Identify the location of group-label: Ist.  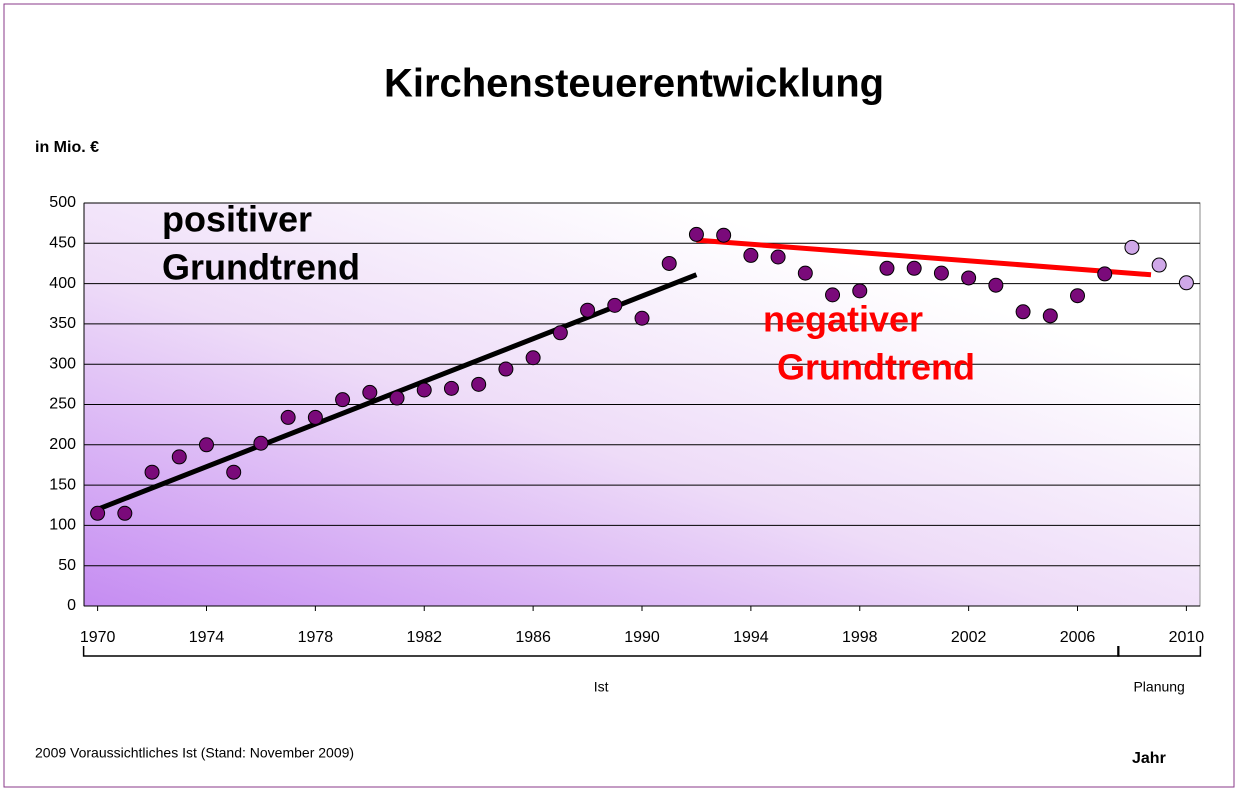
(601, 687).